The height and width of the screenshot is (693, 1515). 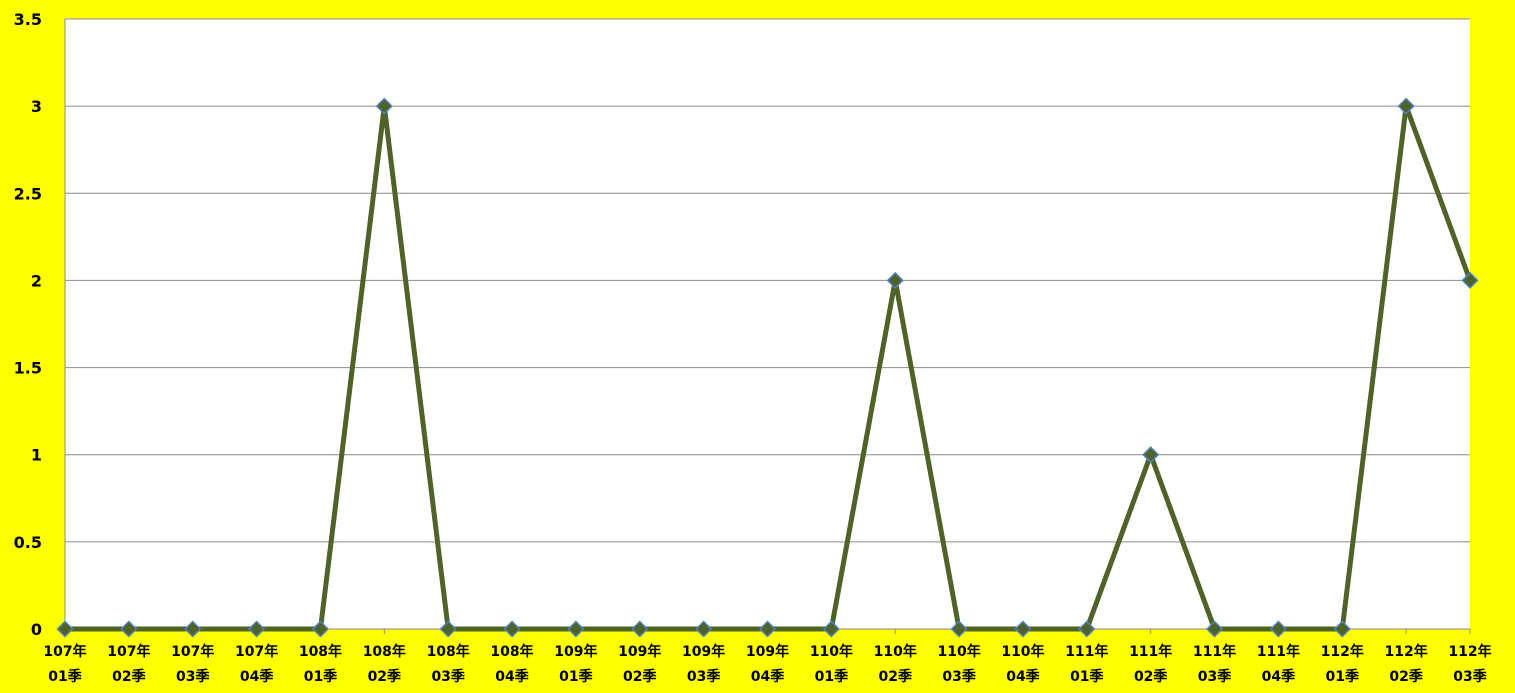 What do you see at coordinates (36, 280) in the screenshot?
I see `y-tick-label: 2` at bounding box center [36, 280].